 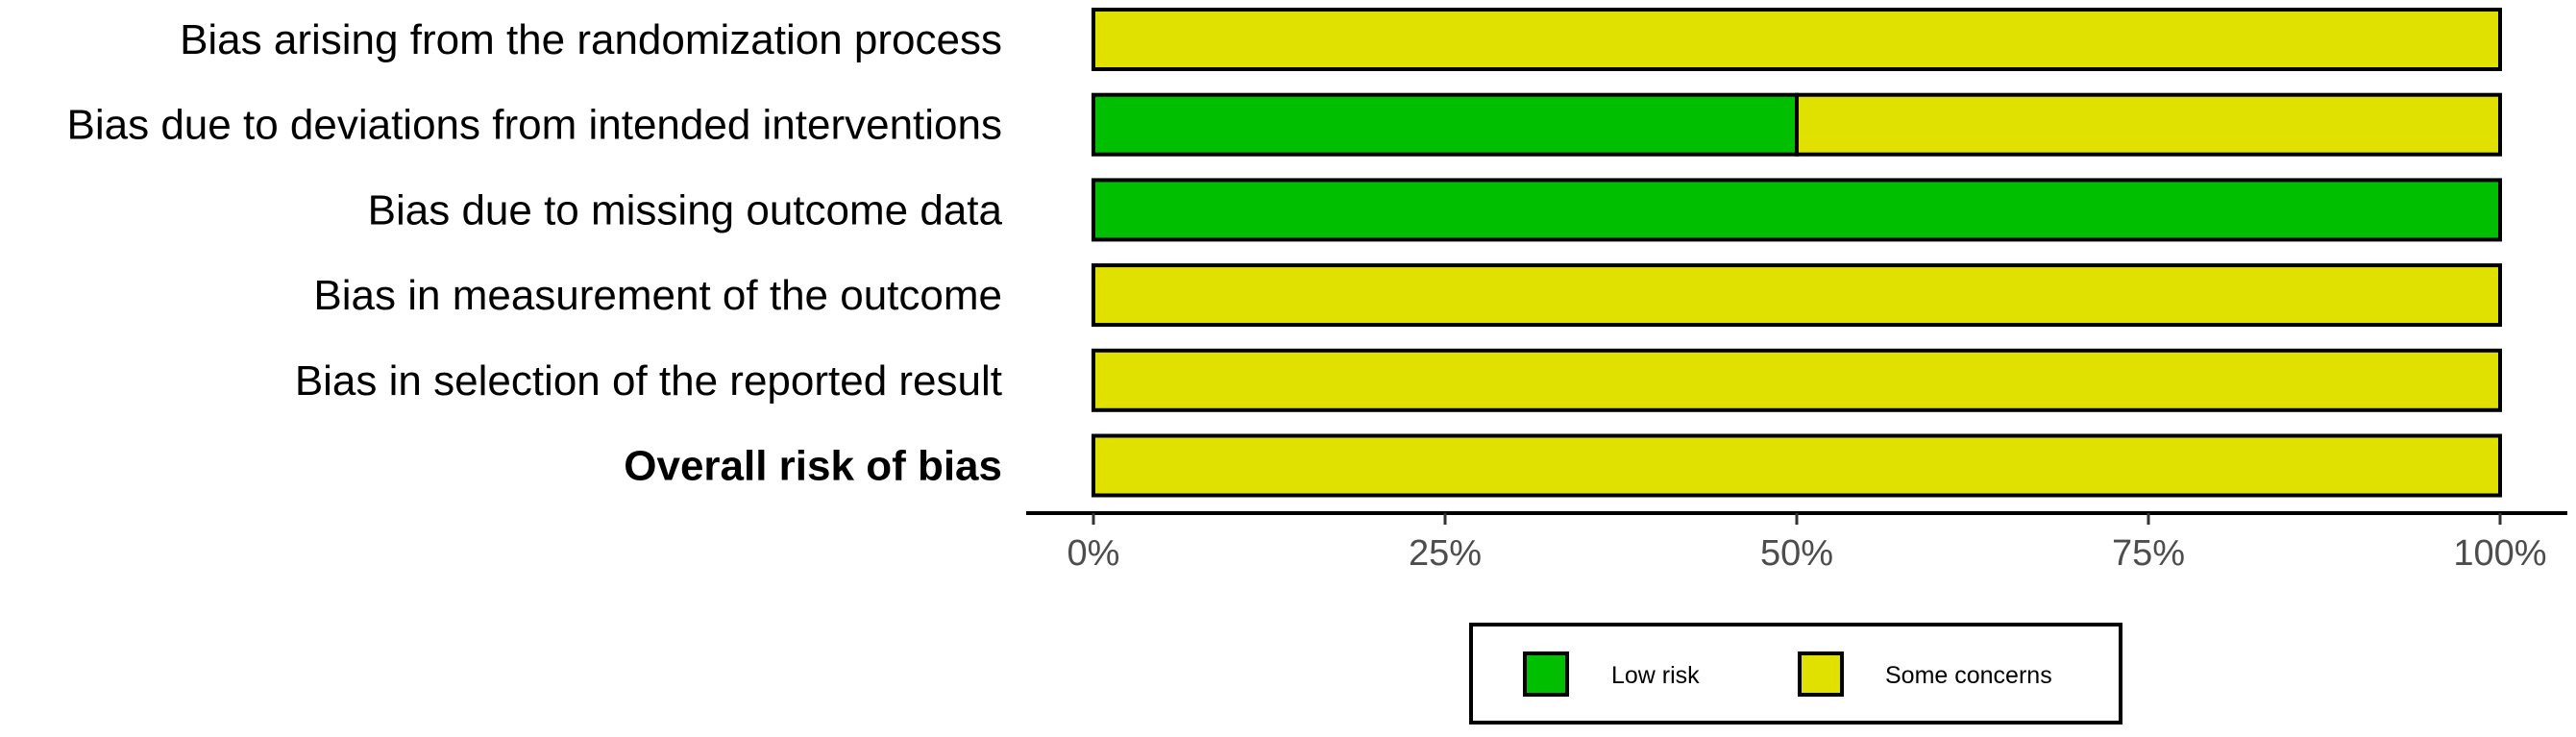 I want to click on domain-label: Bias due to missing outcome data, so click(x=685, y=209).